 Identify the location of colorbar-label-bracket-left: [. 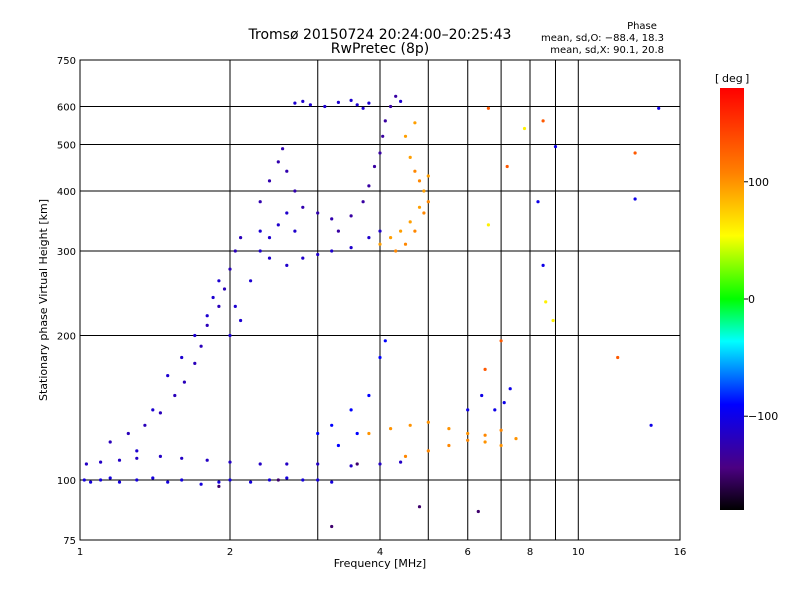
(717, 78).